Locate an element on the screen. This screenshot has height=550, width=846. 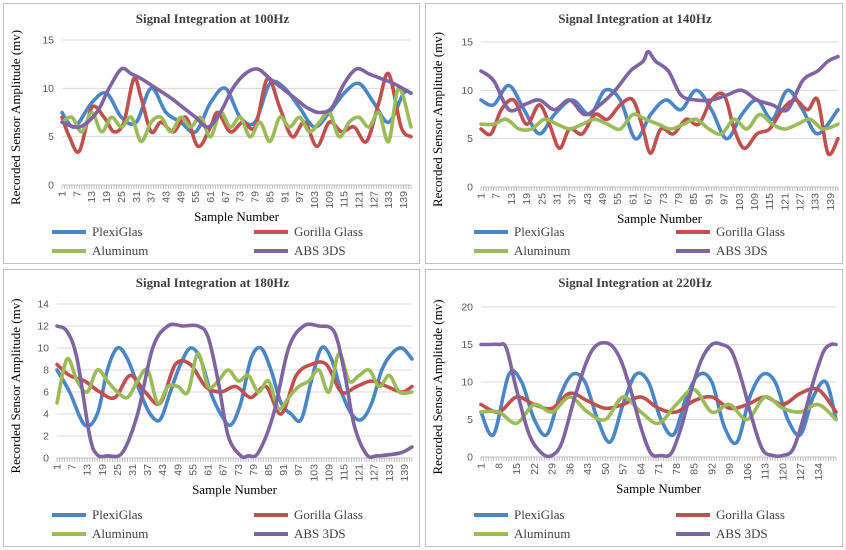
y-tick-label: 12 is located at coordinates (43, 327).